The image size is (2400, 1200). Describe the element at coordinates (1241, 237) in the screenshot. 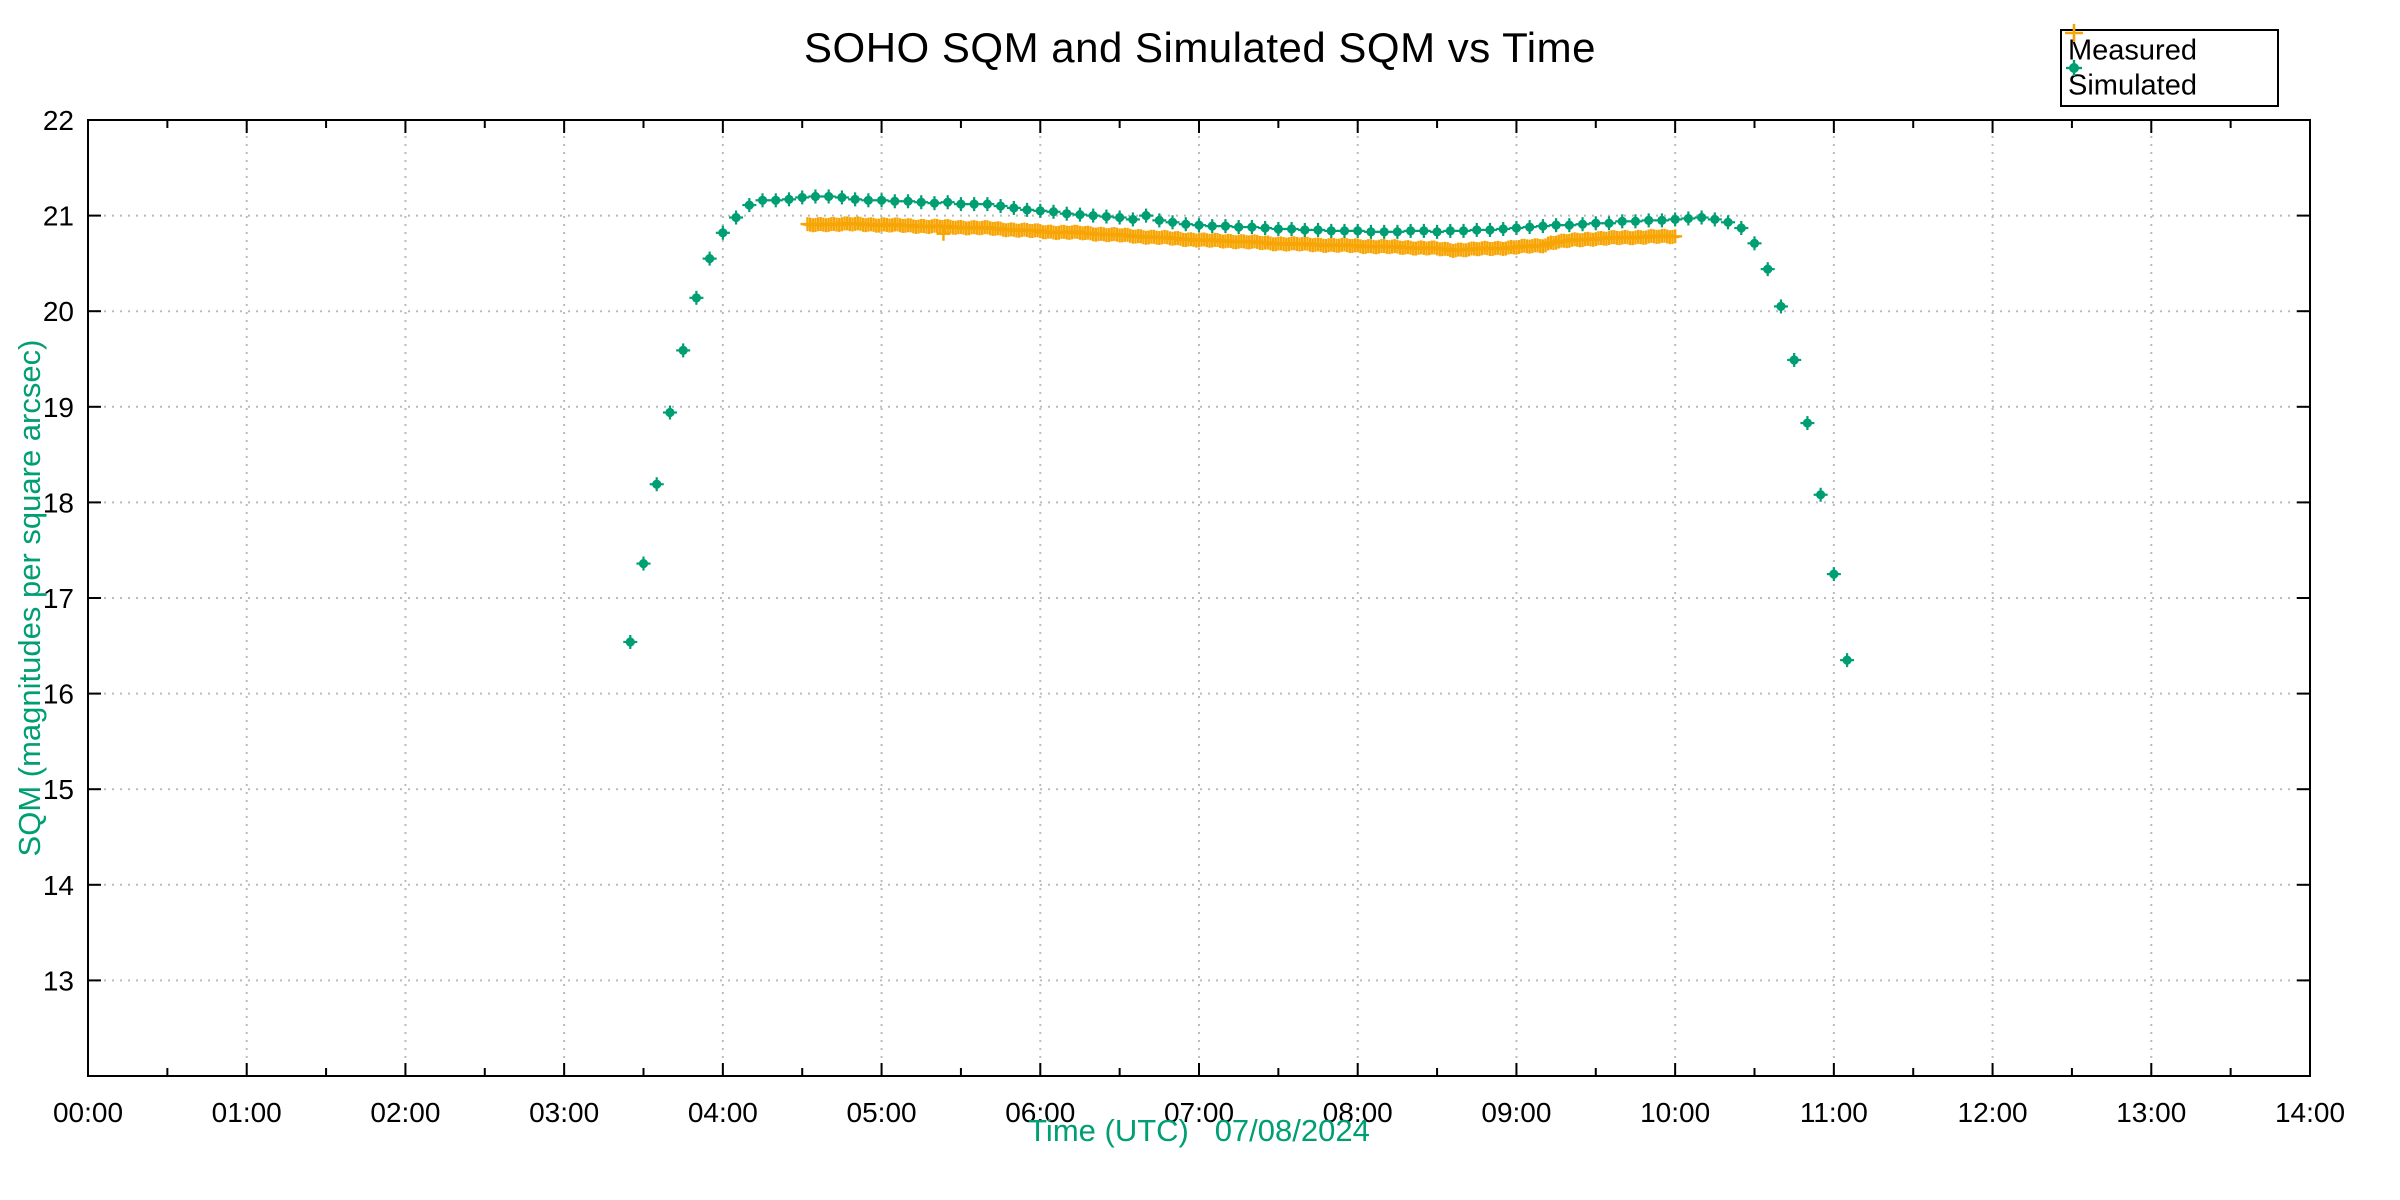

I see `series-measured` at that location.